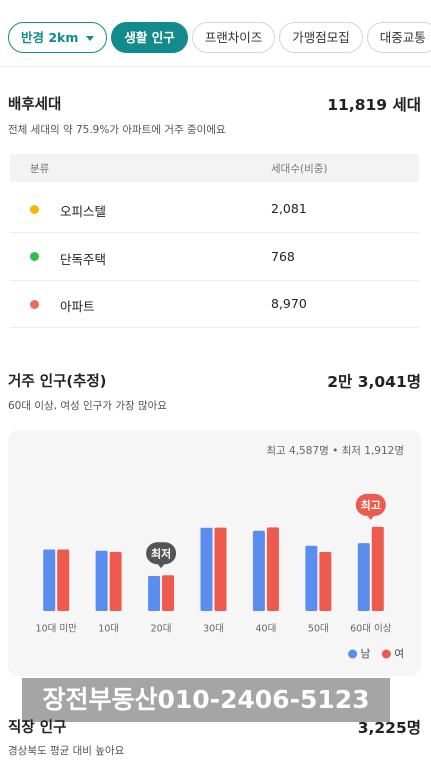 This screenshot has width=431, height=763. What do you see at coordinates (318, 629) in the screenshot?
I see `x-tick-label: 50대` at bounding box center [318, 629].